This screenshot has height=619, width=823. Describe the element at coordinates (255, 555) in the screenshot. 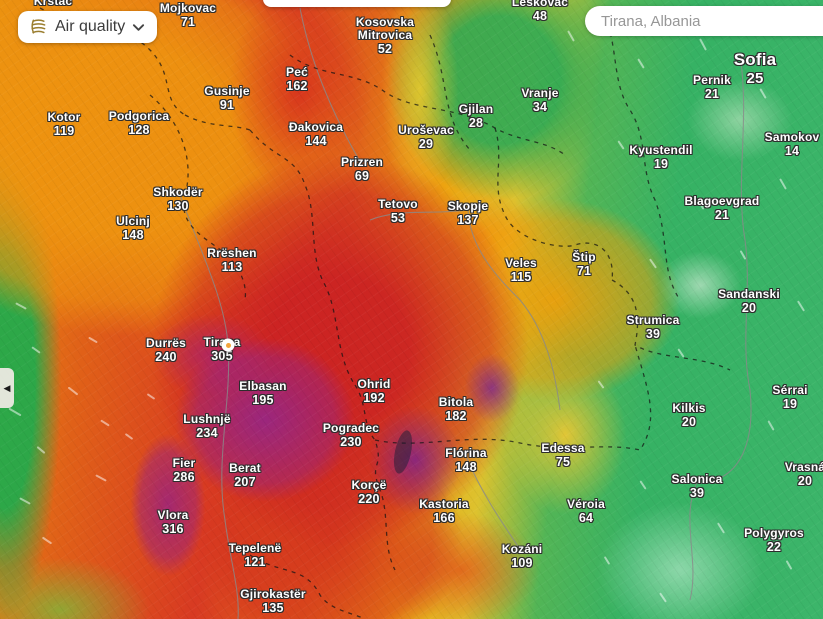

I see `city-label: Tepelenë 121` at that location.